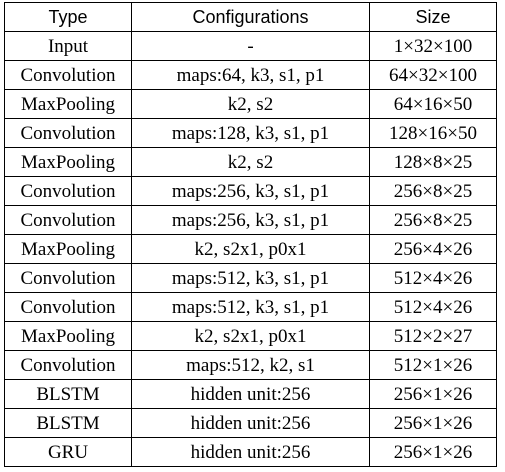  Describe the element at coordinates (433, 365) in the screenshot. I see `cell-size: 512×1×26` at that location.